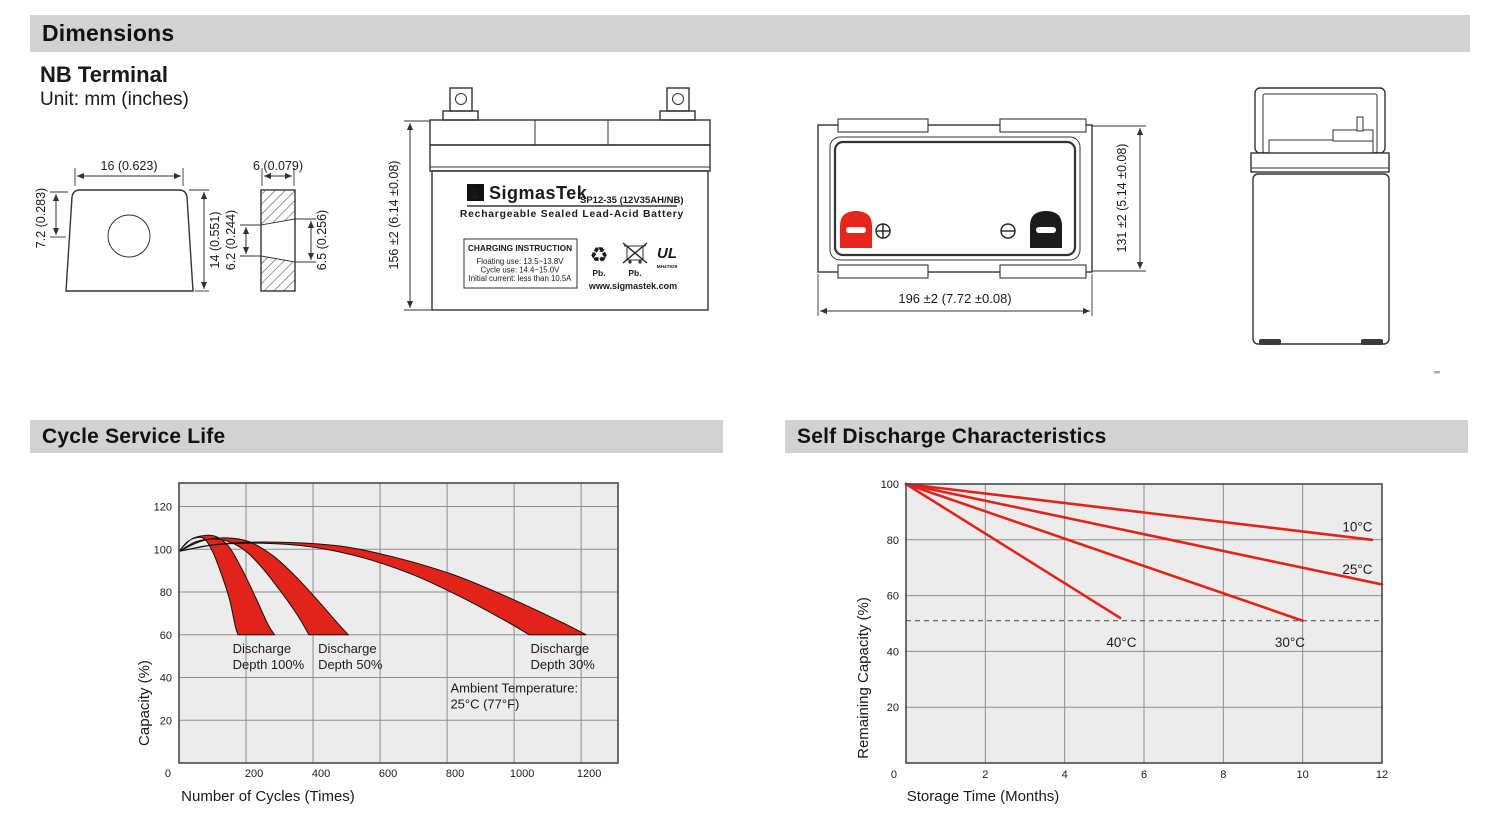 The image size is (1500, 826). I want to click on series-line-40°C, so click(1013, 551).